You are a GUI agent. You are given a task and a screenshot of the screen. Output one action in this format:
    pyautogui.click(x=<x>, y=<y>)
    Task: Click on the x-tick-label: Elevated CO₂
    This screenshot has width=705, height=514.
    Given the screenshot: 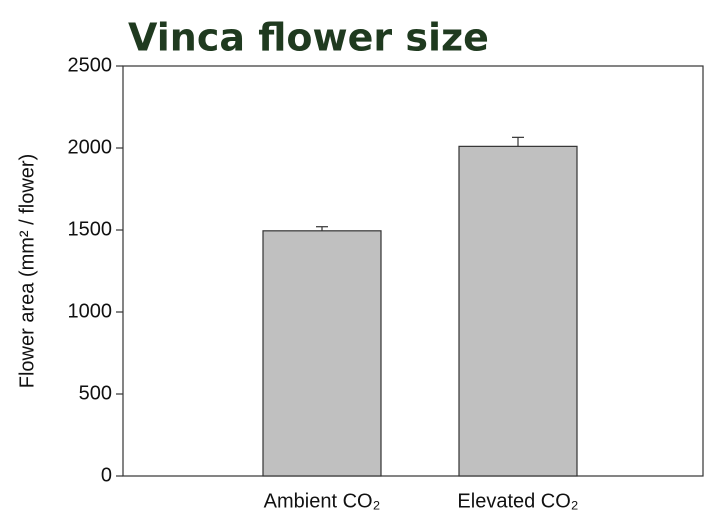 What is the action you would take?
    pyautogui.click(x=517, y=501)
    